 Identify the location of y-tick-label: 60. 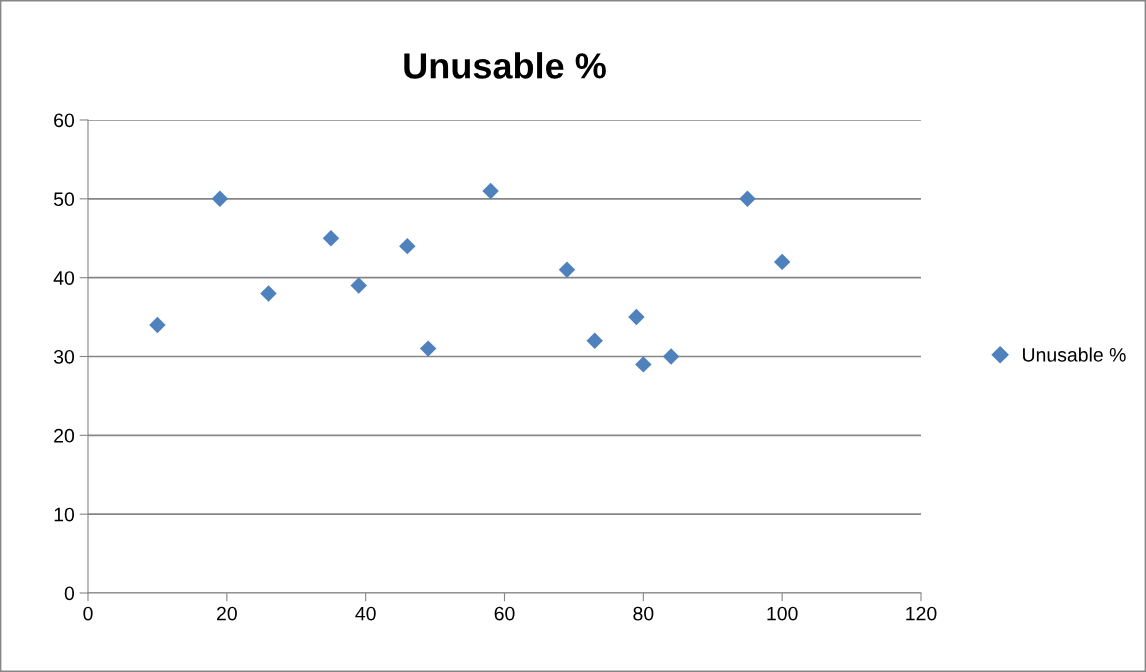
(64, 120).